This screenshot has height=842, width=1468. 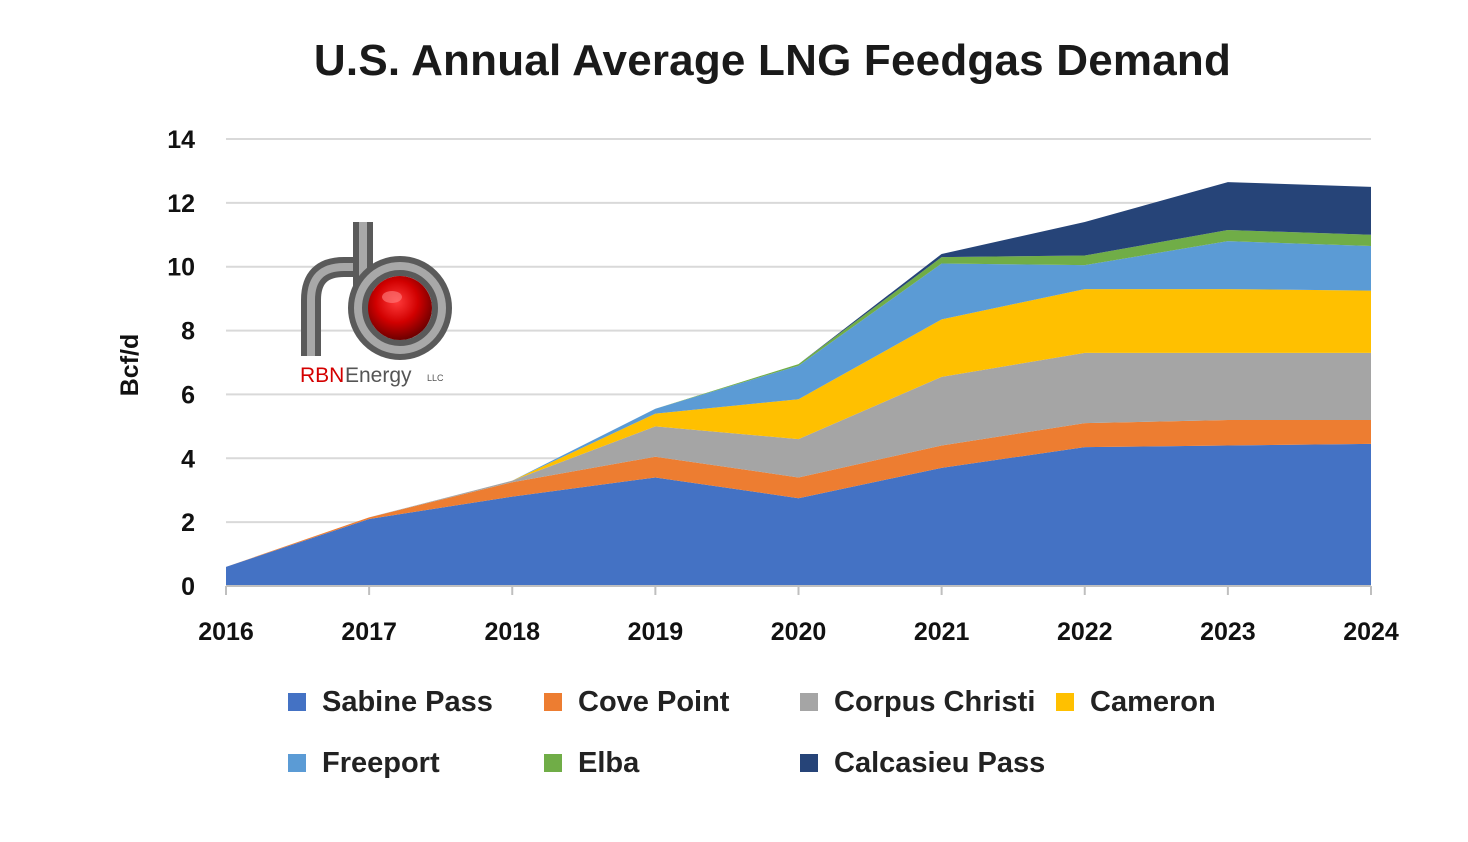 What do you see at coordinates (322, 375) in the screenshot?
I see `logo-text-red: RBN` at bounding box center [322, 375].